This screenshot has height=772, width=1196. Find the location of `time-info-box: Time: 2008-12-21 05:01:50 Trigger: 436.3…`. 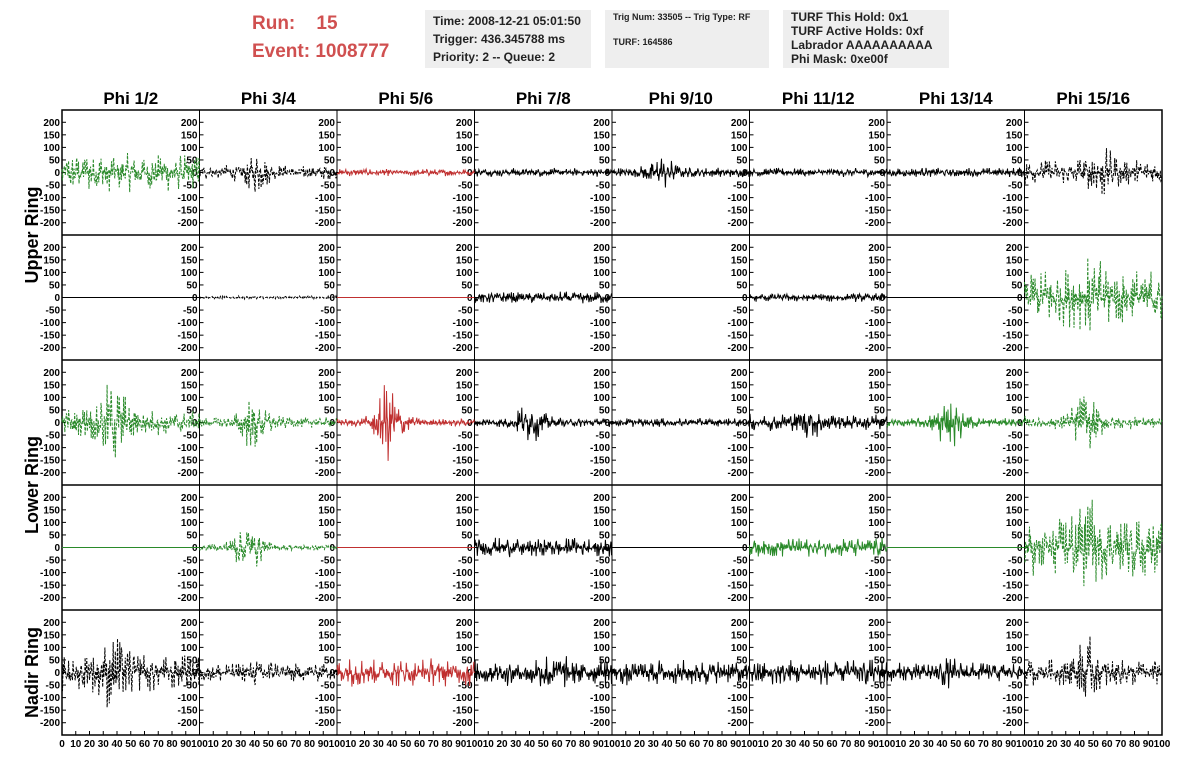

time-info-box: Time: 2008-12-21 05:01:50 Trigger: 436.3… is located at coordinates (508, 39).